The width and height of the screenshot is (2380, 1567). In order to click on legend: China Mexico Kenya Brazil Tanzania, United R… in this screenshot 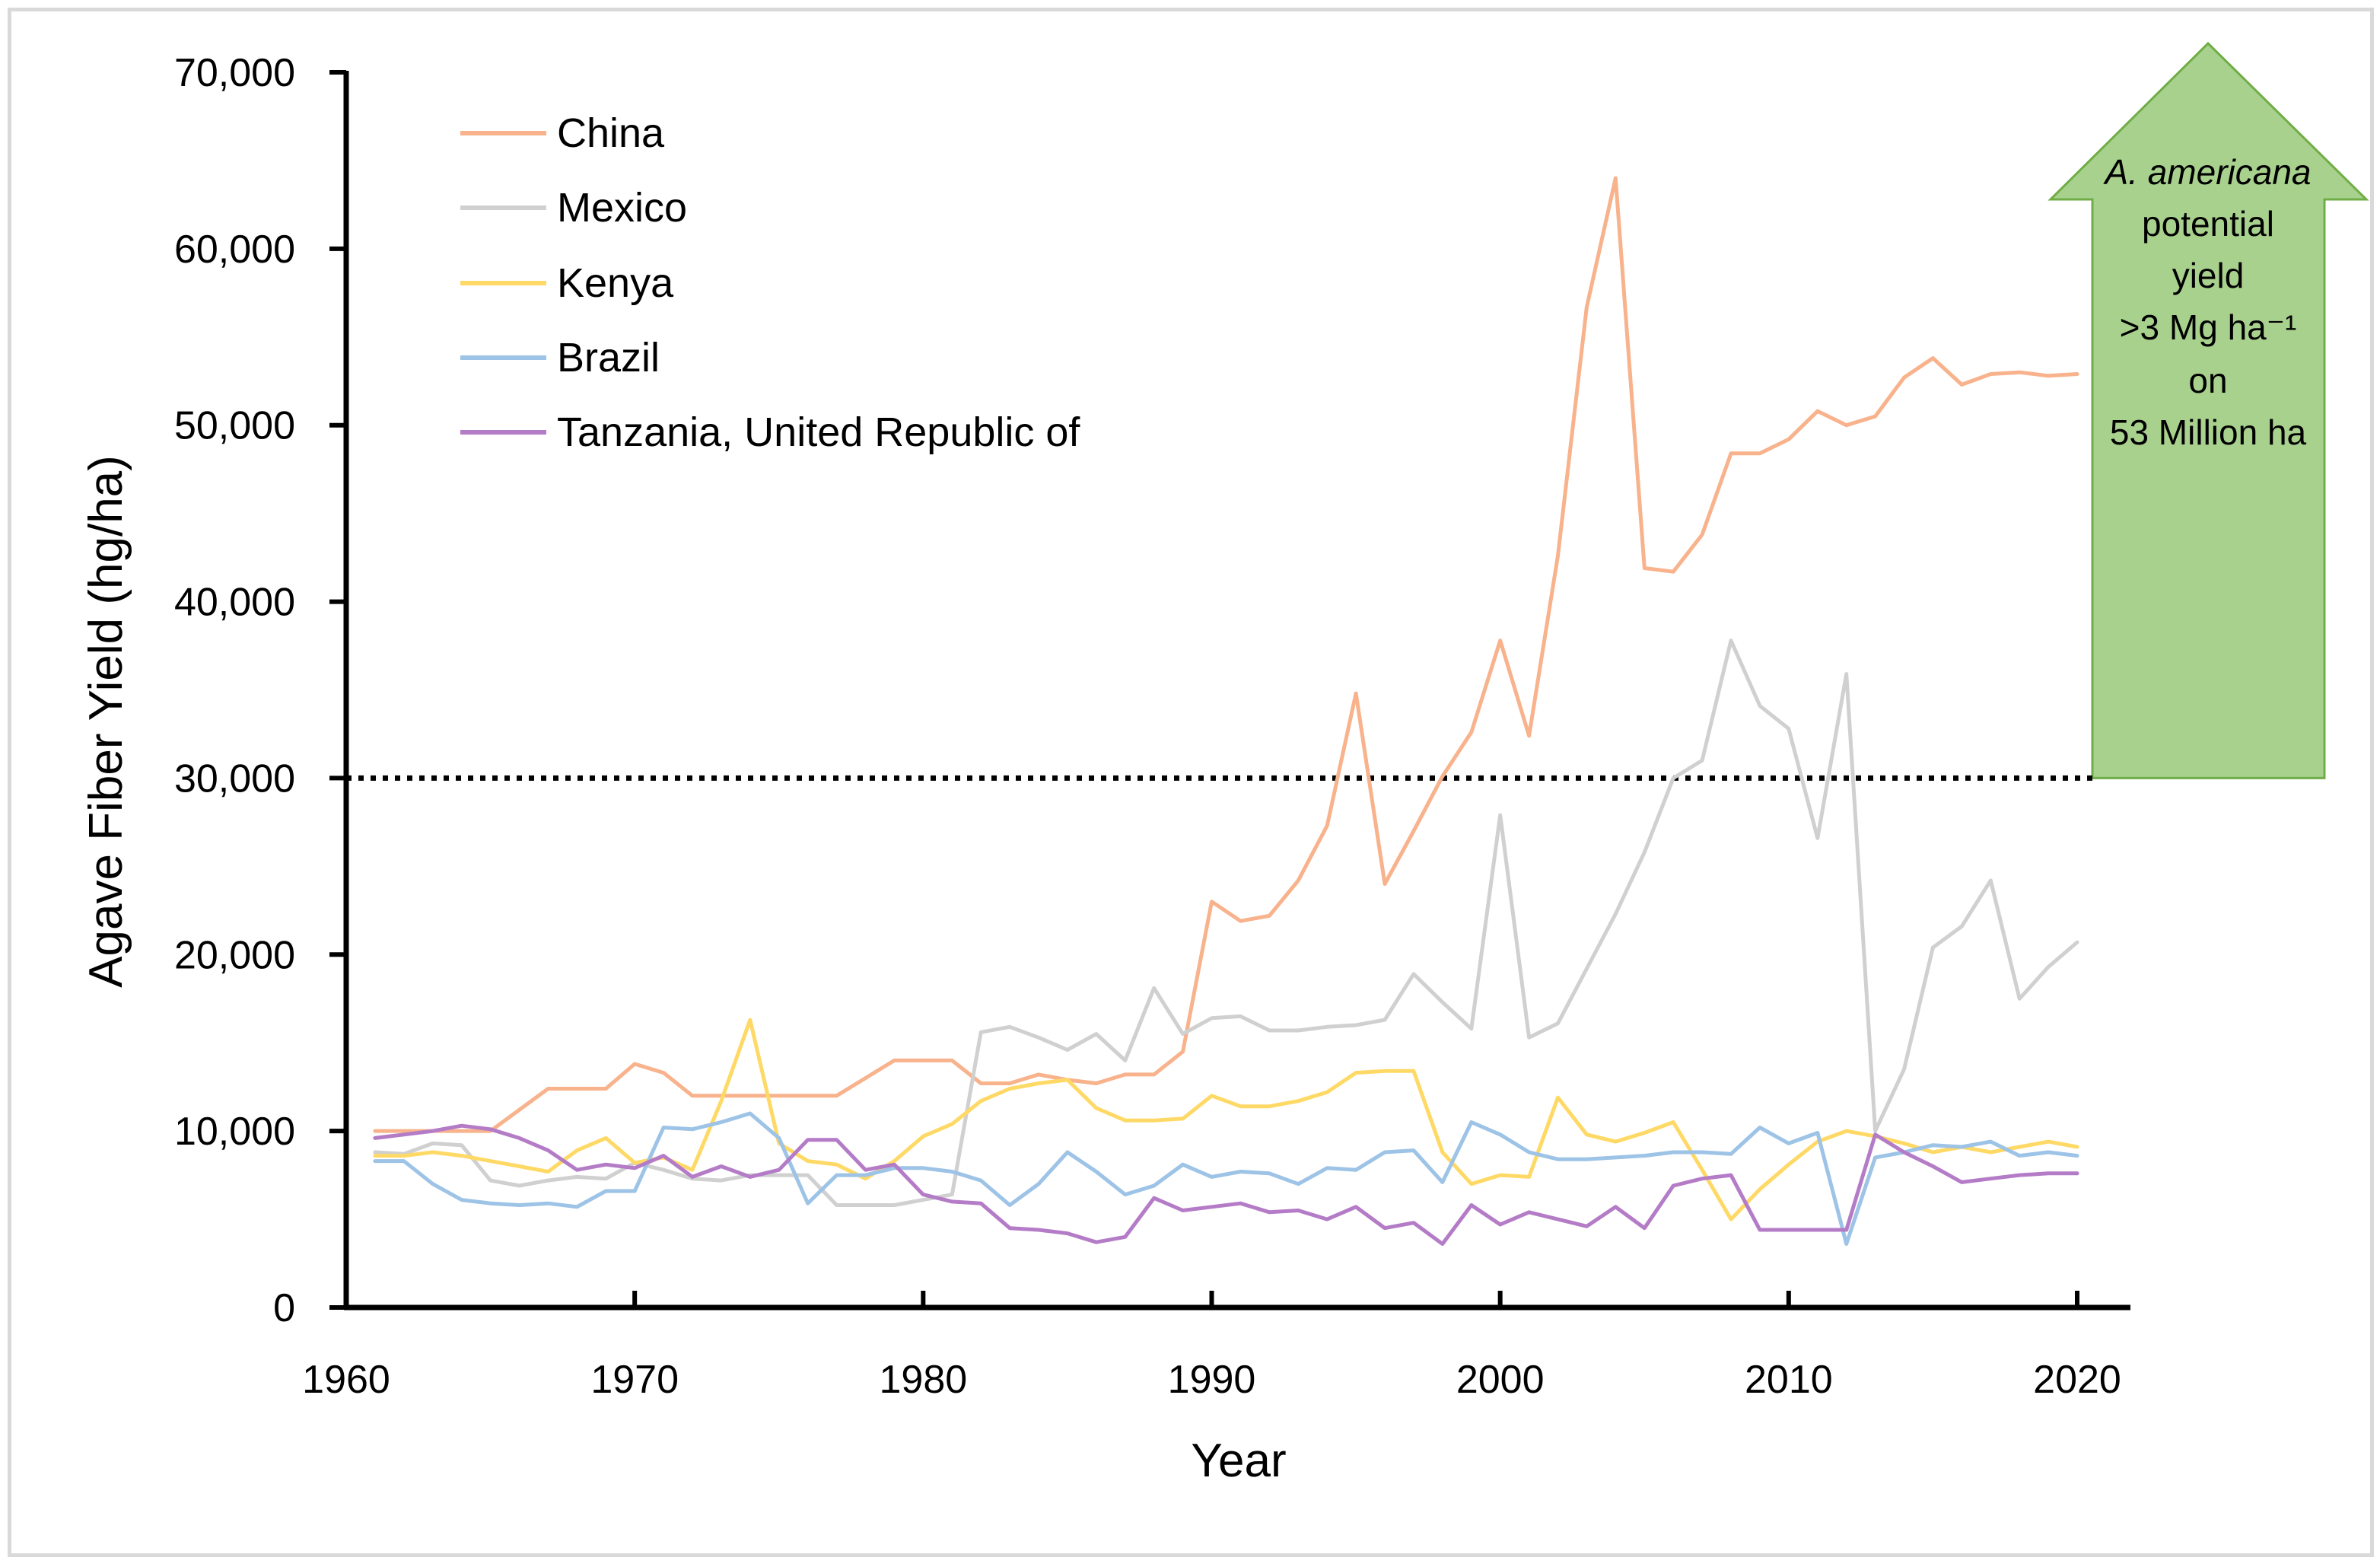, I will do `click(770, 282)`.